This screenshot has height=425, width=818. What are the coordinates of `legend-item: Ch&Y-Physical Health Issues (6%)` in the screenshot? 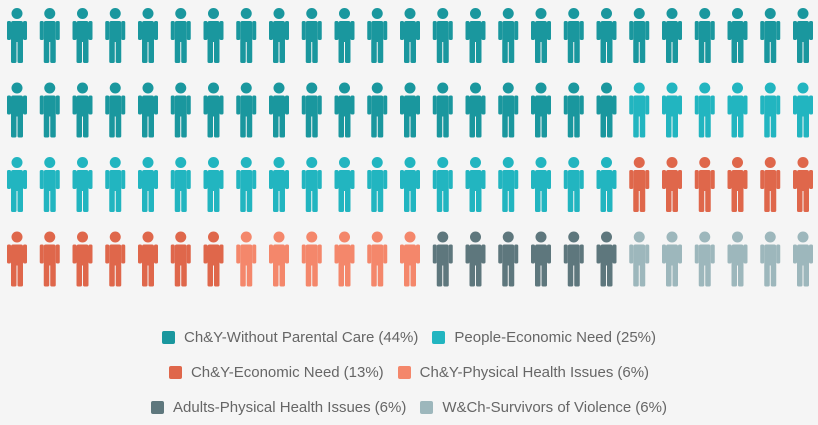 It's located at (523, 372).